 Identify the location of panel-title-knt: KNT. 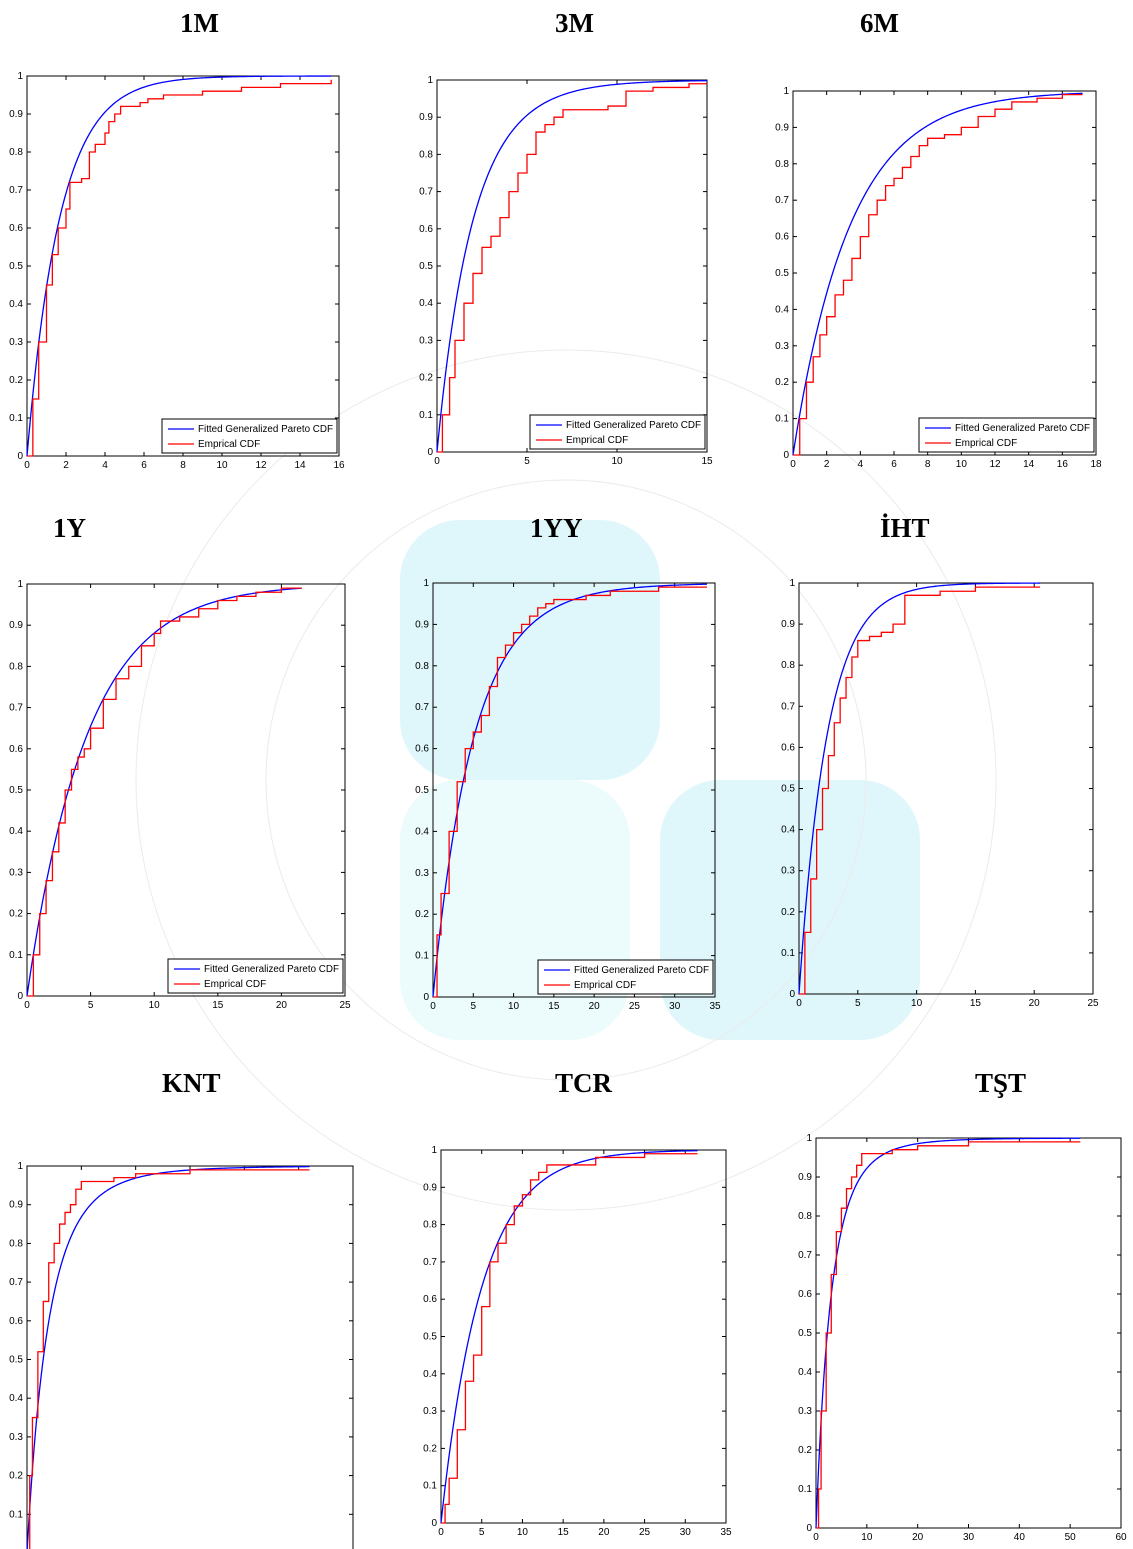
(191, 1083).